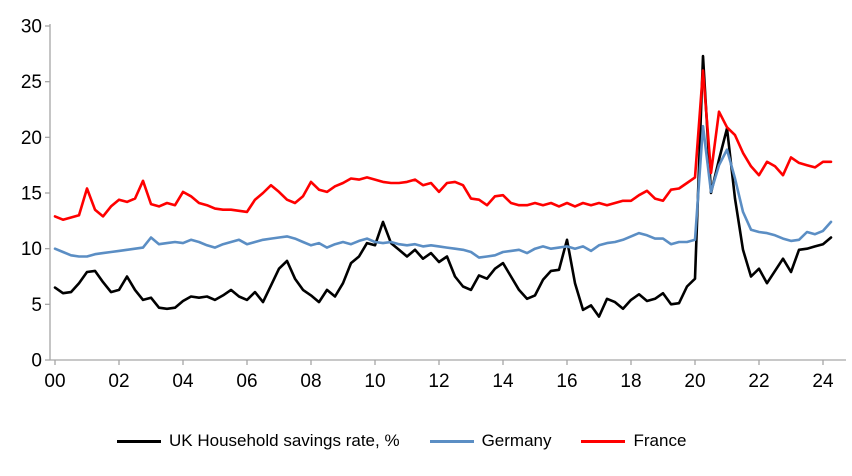 The width and height of the screenshot is (852, 476). I want to click on france-legend-label: France, so click(660, 440).